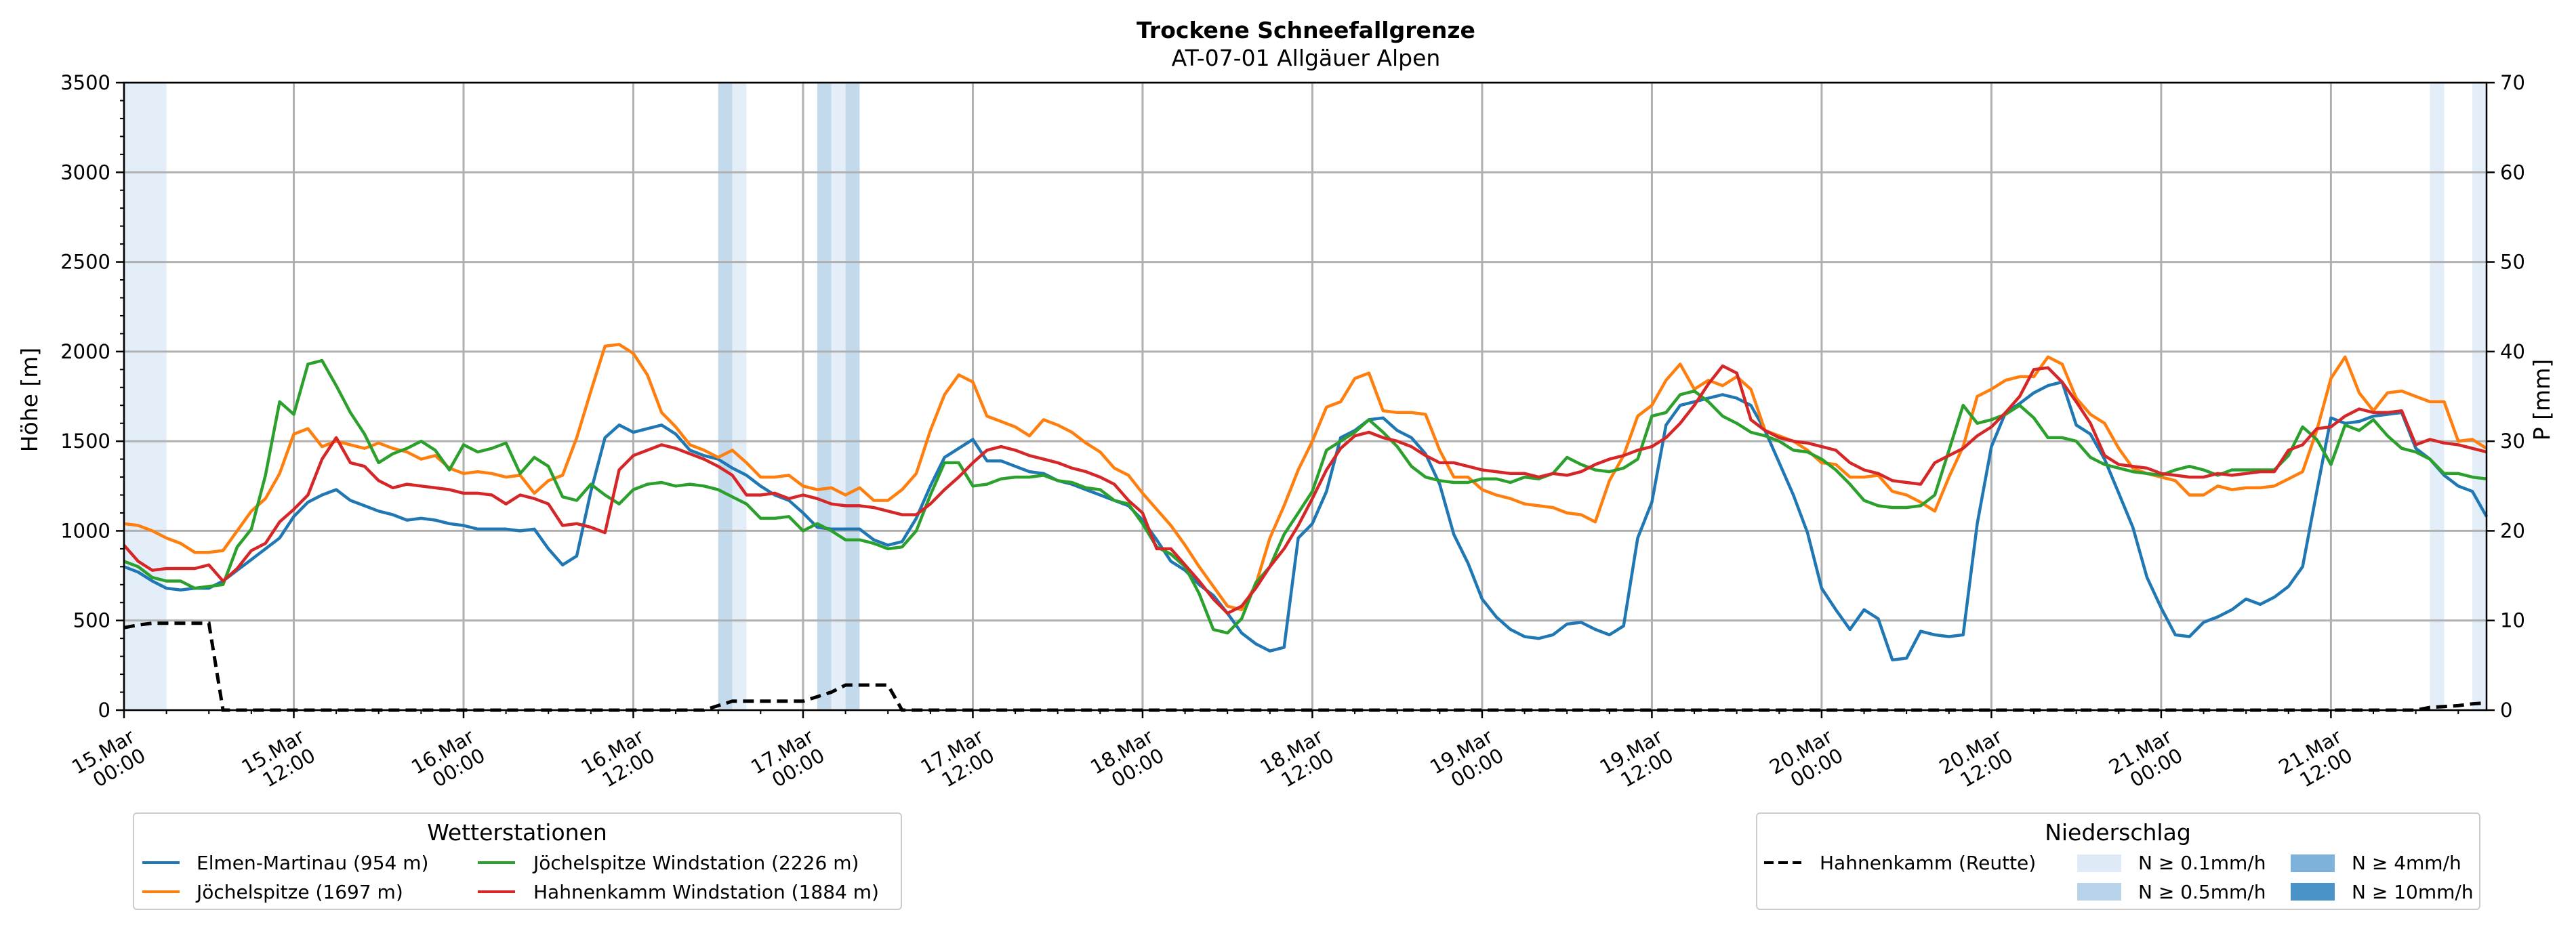 This screenshot has width=2576, height=929. Describe the element at coordinates (91, 620) in the screenshot. I see `y-tick-label: 500` at that location.